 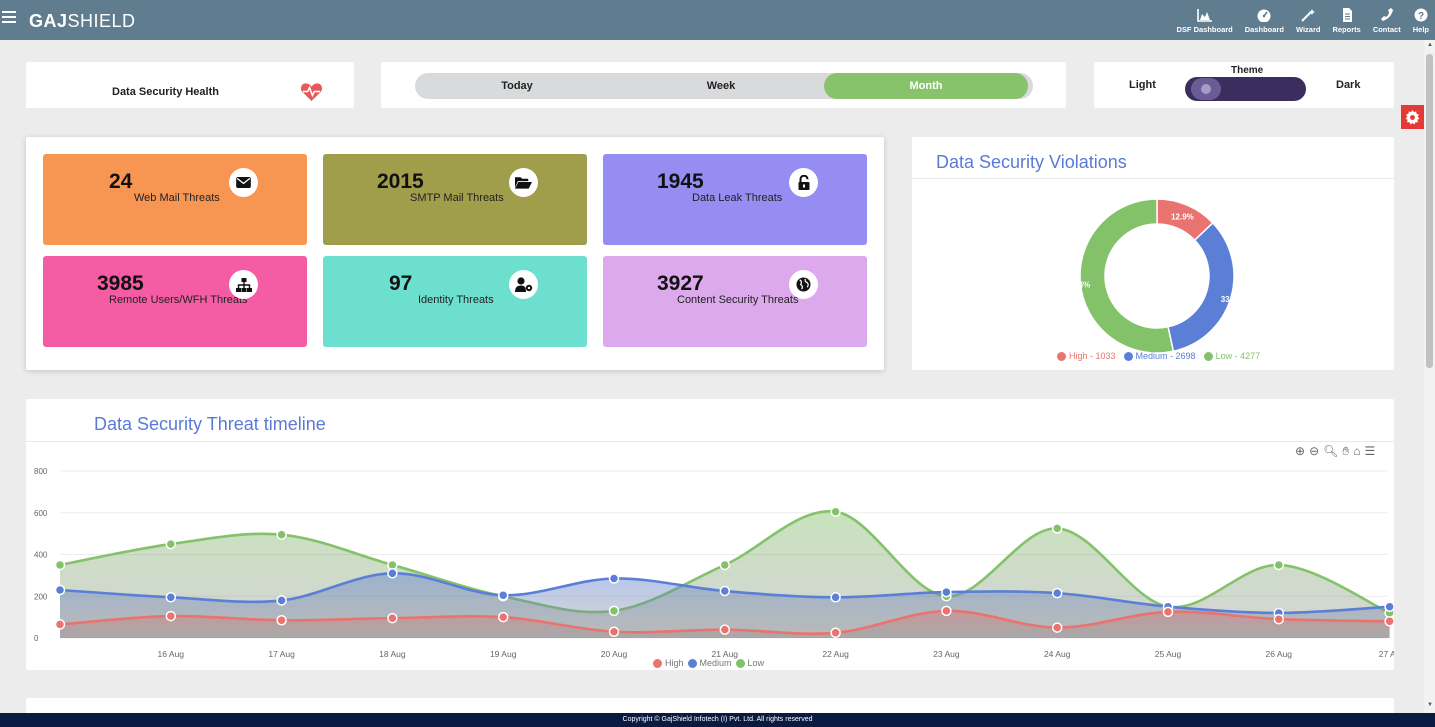 I want to click on chart-toolbar: ⊕ ⊖ 🔍︎ ✋︎ ⌂ ☰, so click(x=1335, y=451).